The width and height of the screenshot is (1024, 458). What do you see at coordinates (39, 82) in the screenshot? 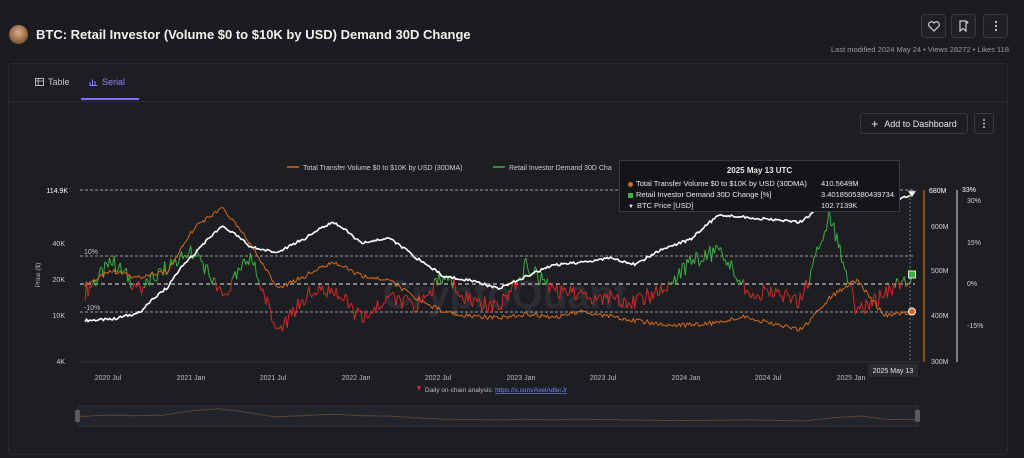
I see `table-icon` at bounding box center [39, 82].